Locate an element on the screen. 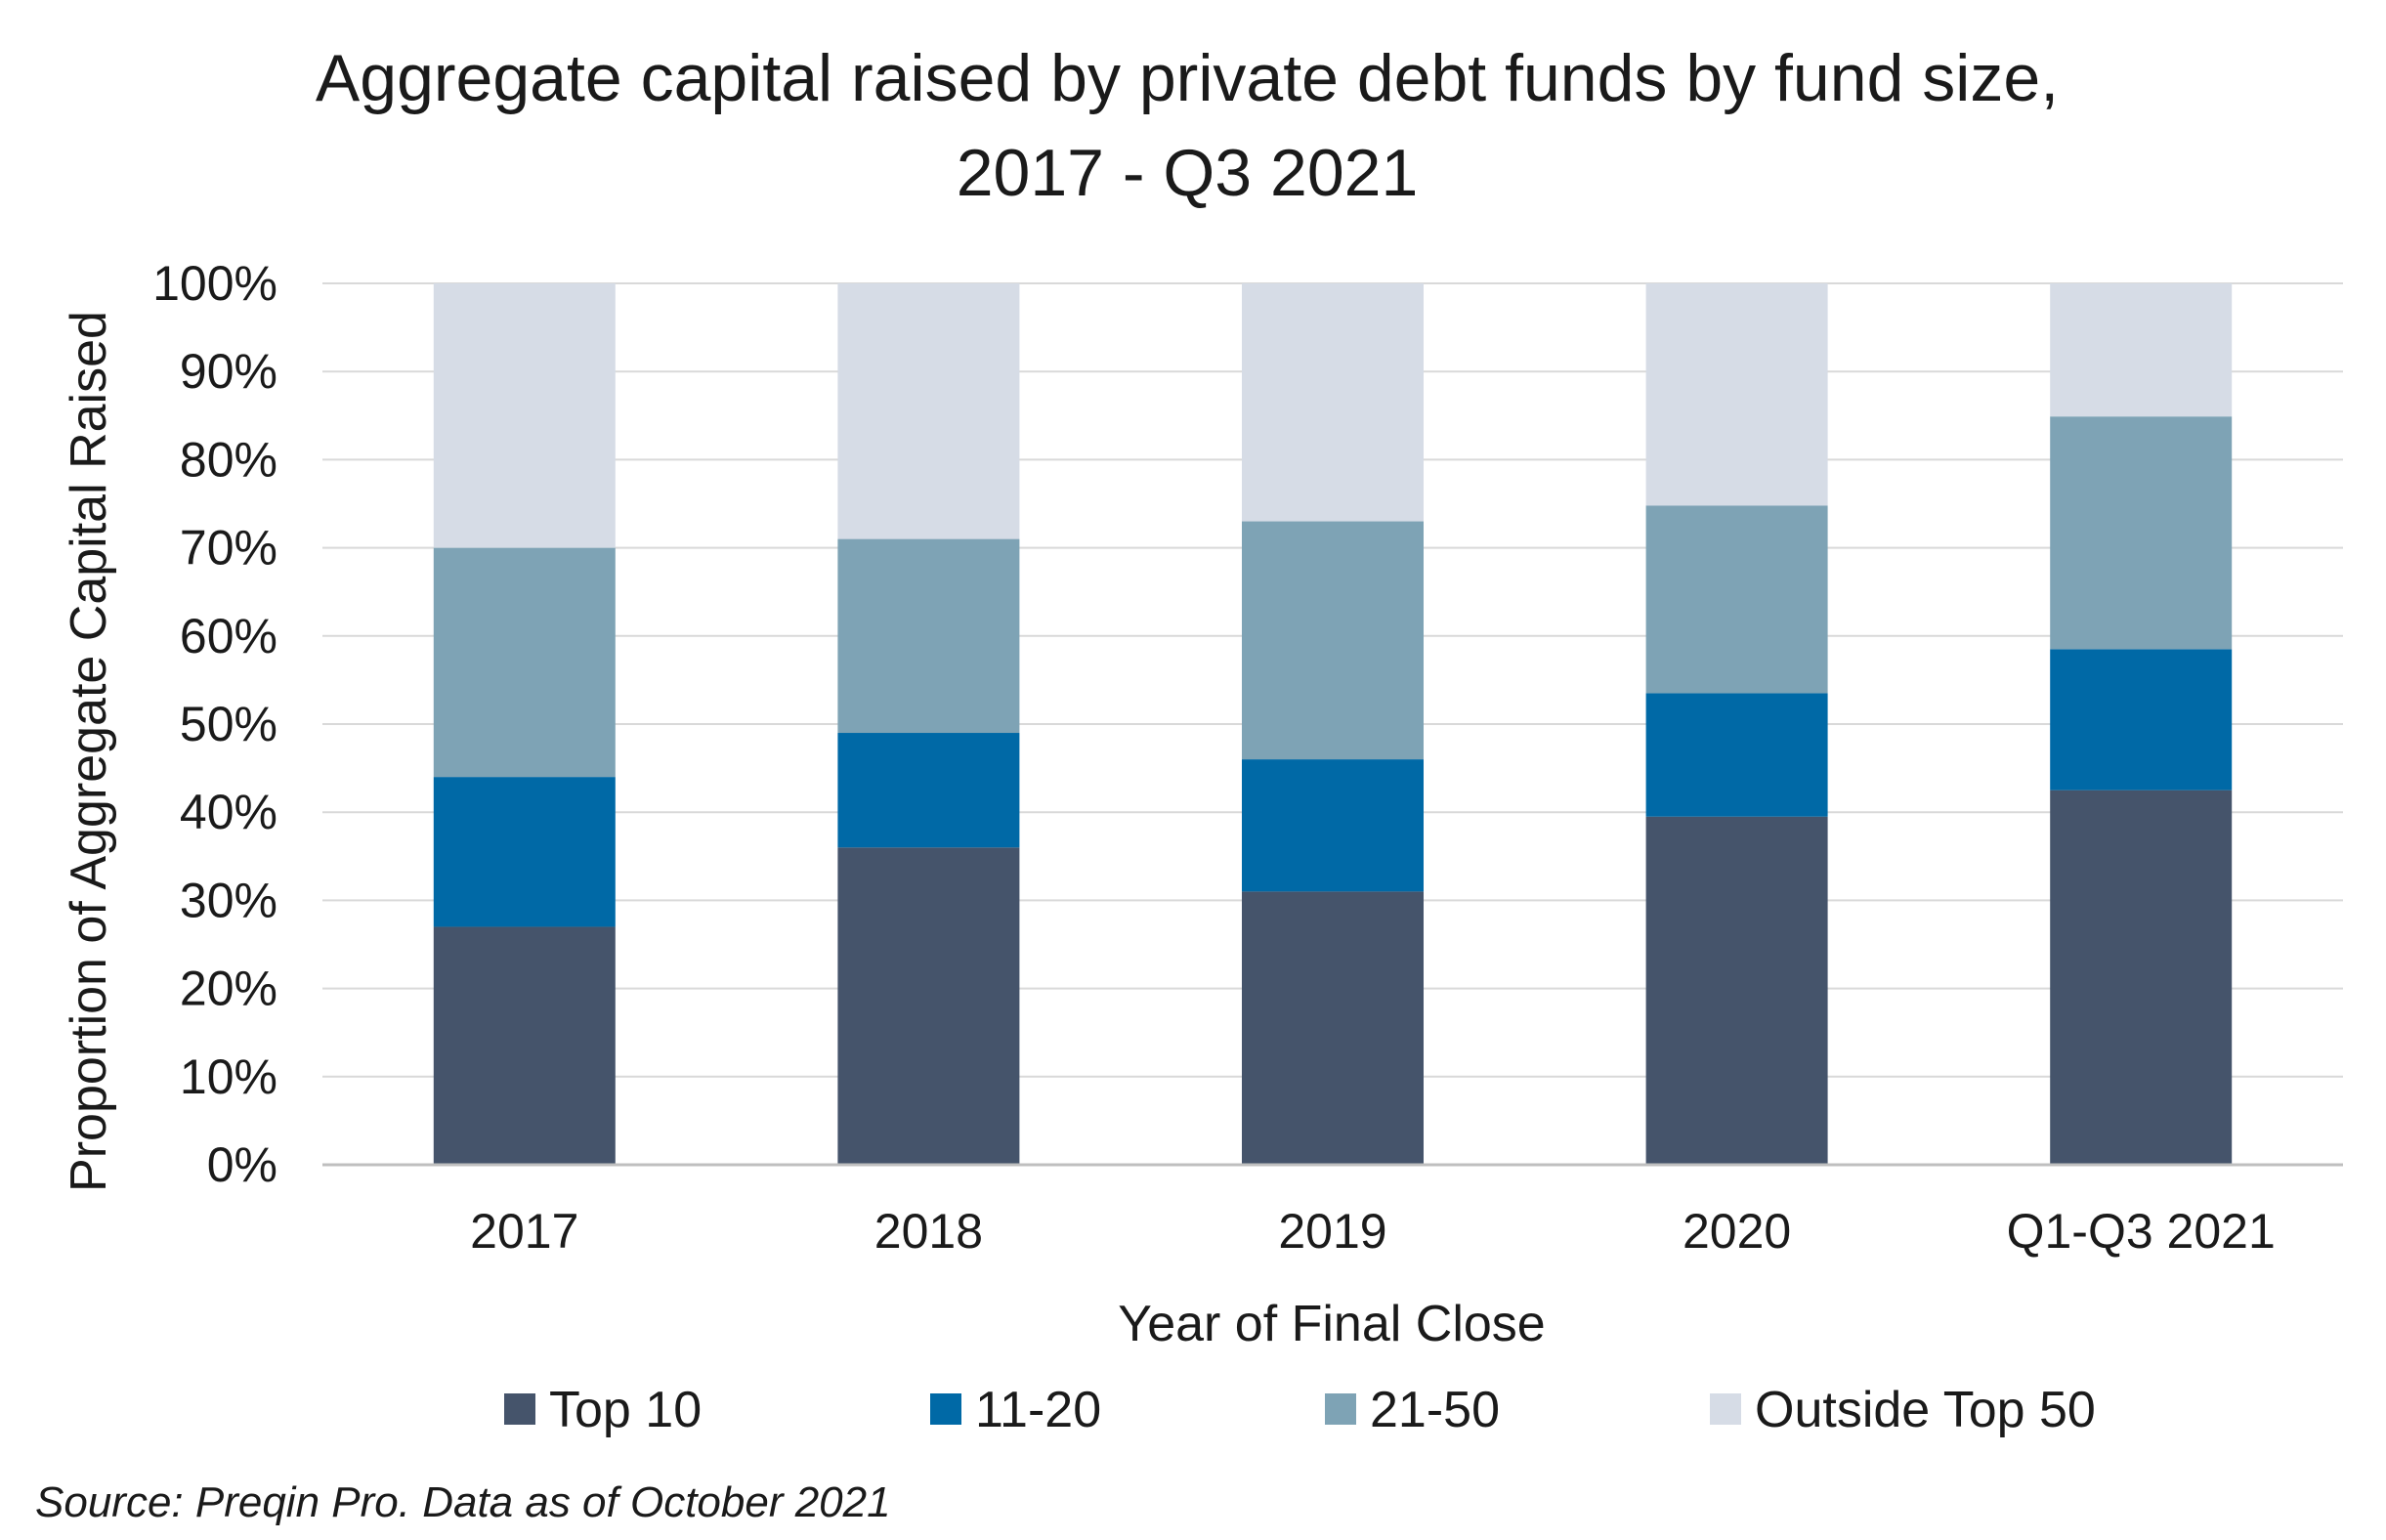 The image size is (2386, 1540). x-tick-label: 2019 is located at coordinates (1332, 1231).